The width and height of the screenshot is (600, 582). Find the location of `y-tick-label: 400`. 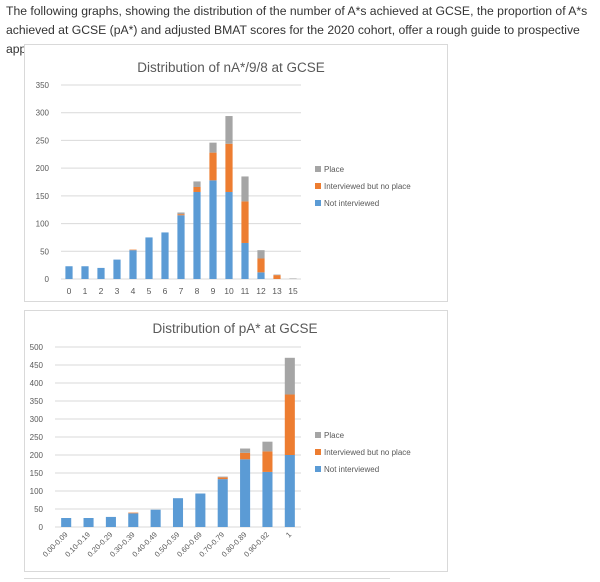

y-tick-label: 400 is located at coordinates (37, 383).